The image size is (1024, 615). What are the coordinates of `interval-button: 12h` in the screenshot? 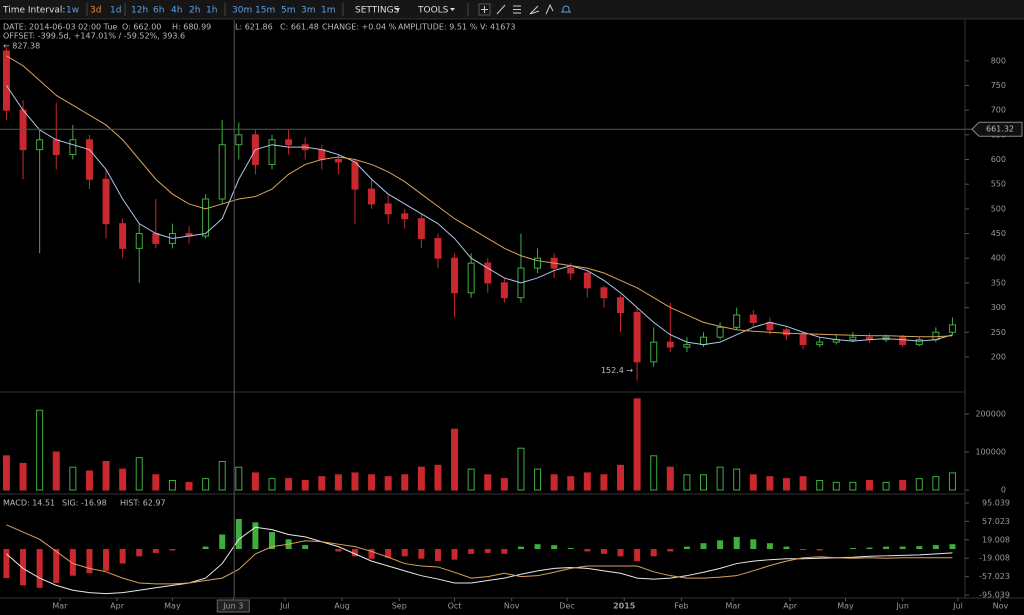 It's located at (139, 11).